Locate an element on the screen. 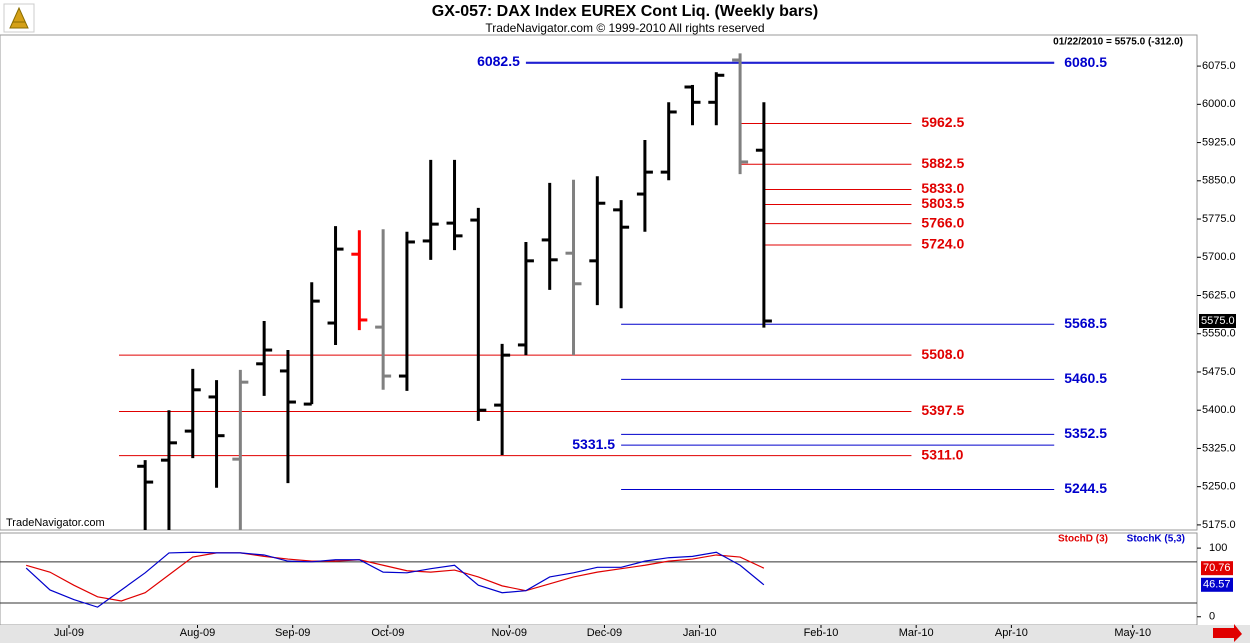 The width and height of the screenshot is (1250, 643). level-label: 5460.5 is located at coordinates (1085, 378).